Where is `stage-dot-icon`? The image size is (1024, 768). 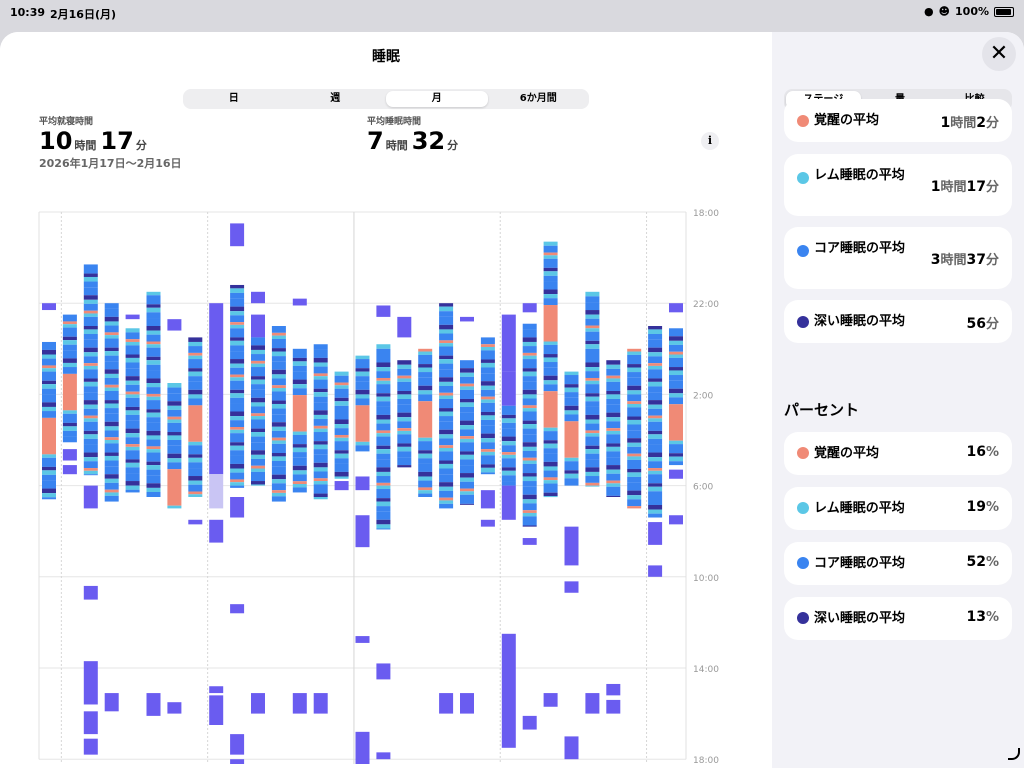 stage-dot-icon is located at coordinates (803, 508).